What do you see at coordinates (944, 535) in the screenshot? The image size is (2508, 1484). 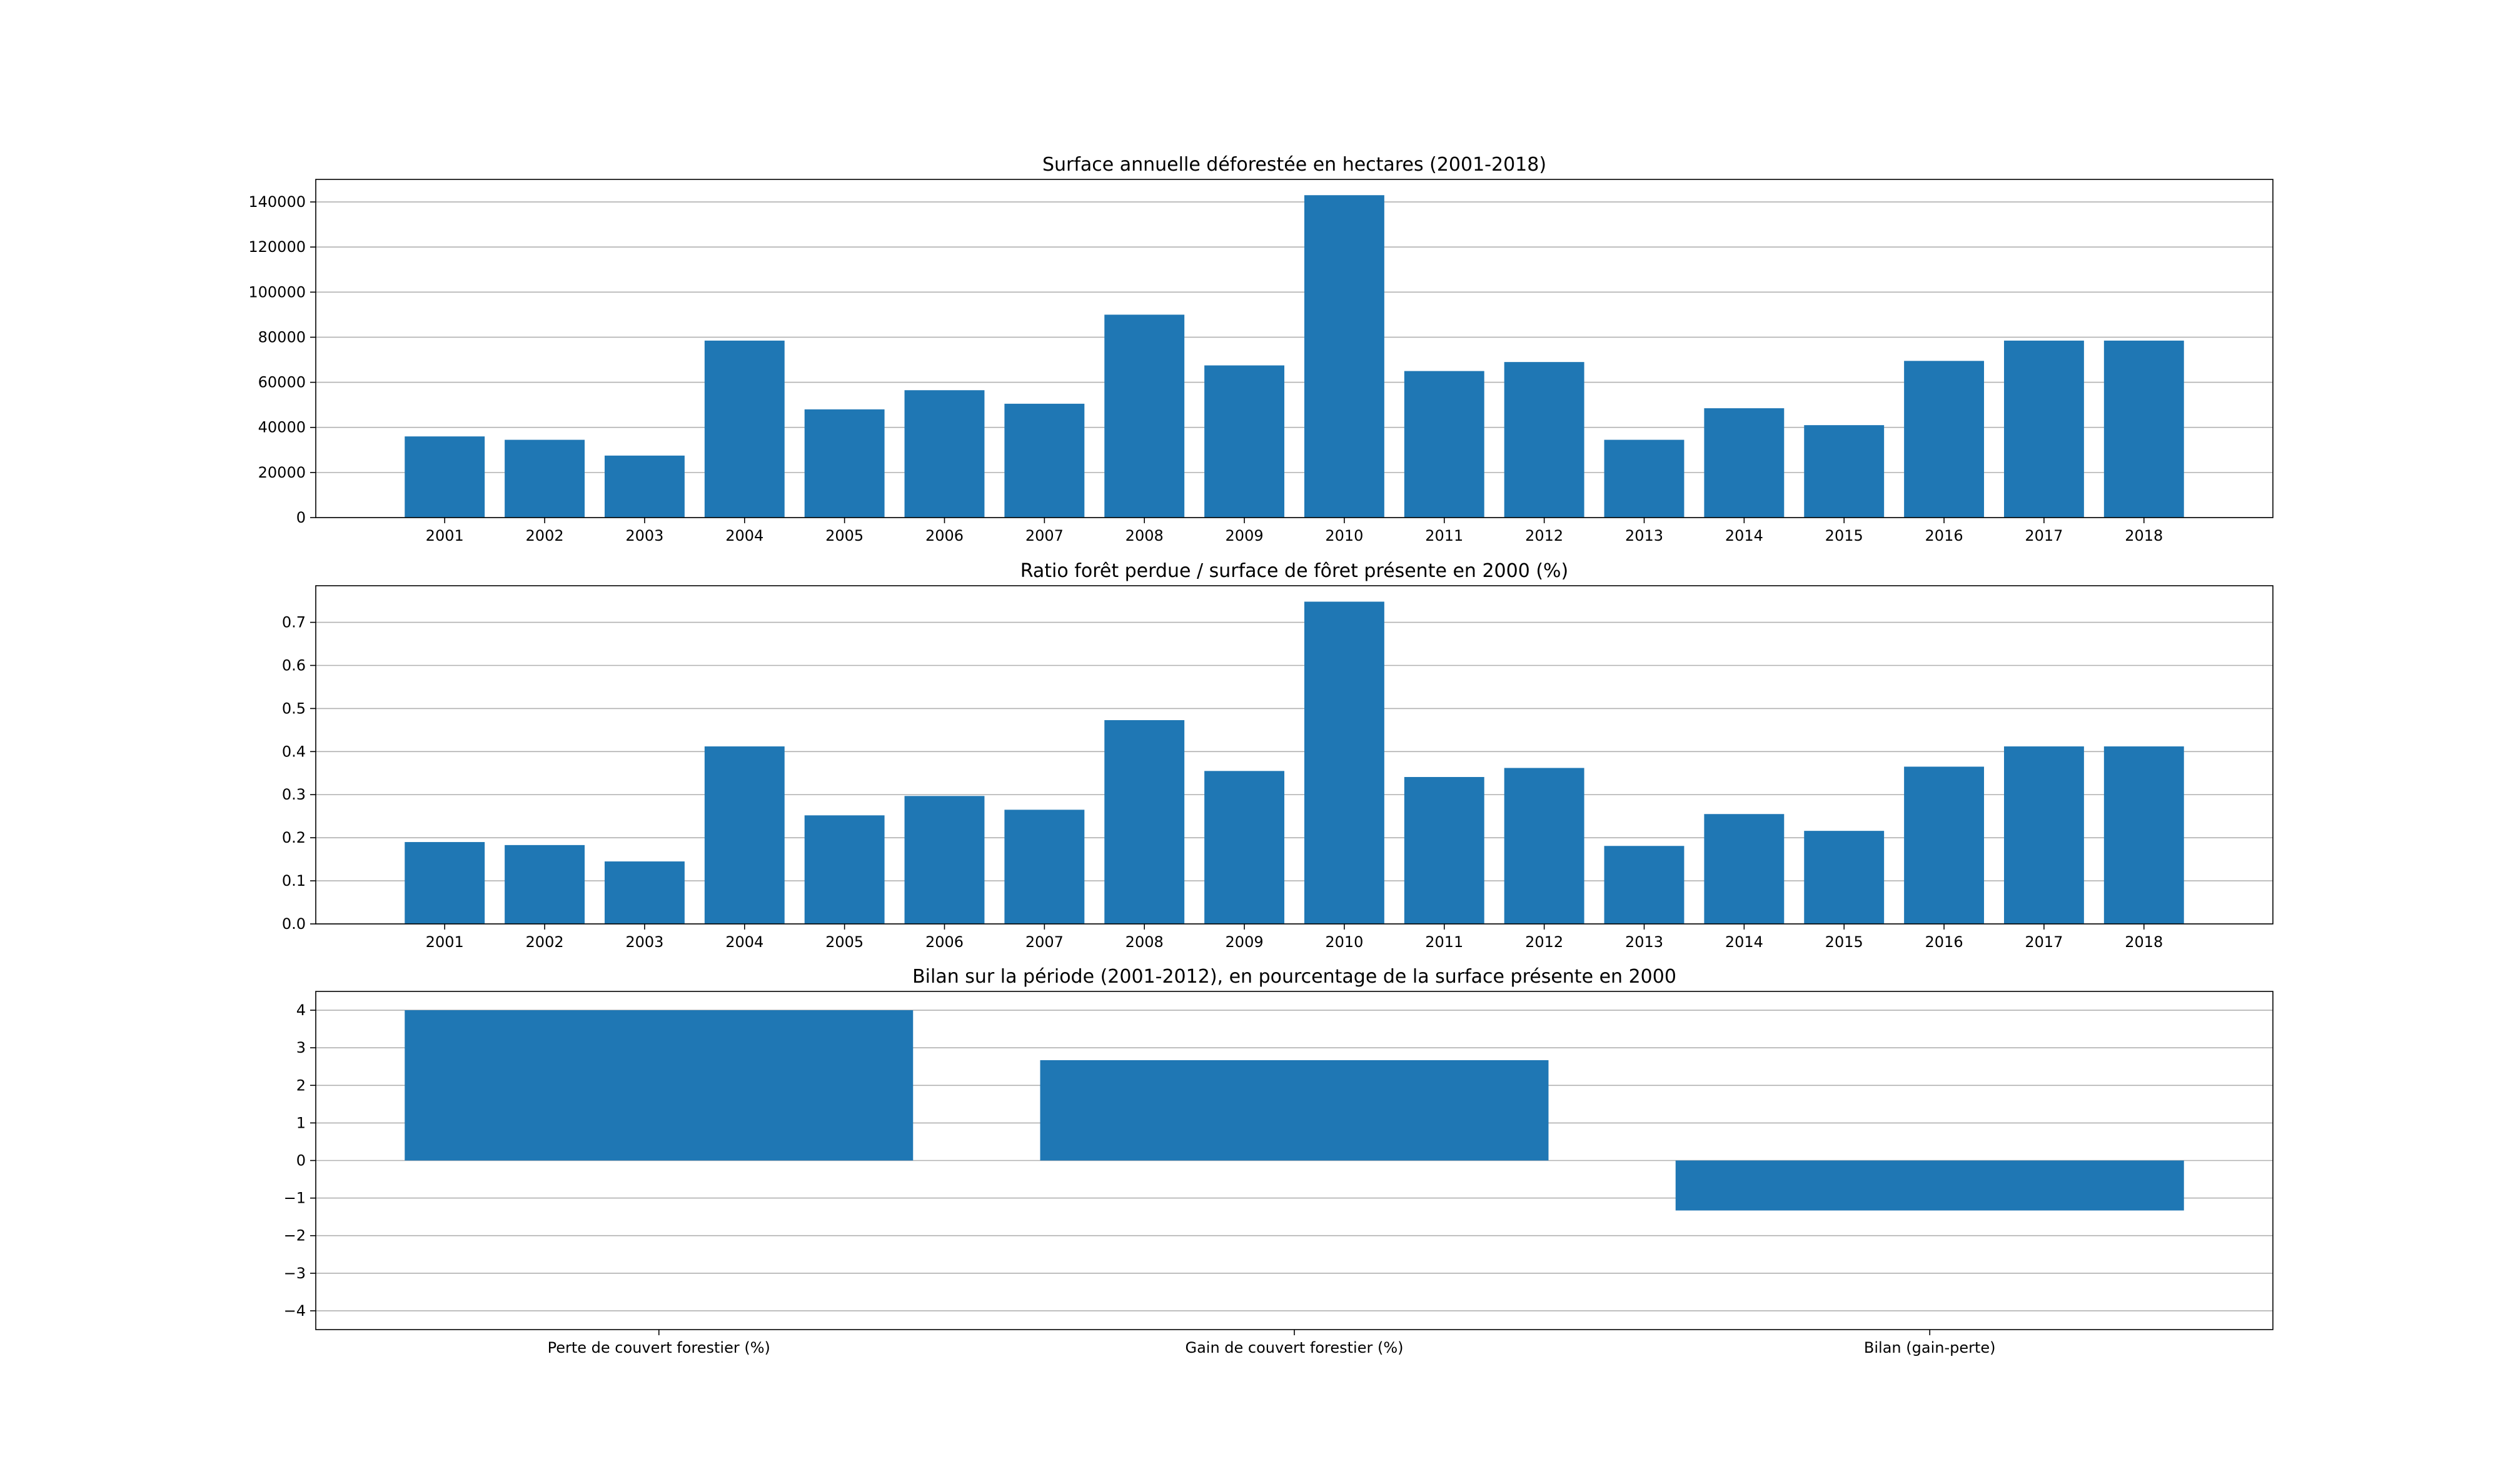 I see `x-tick-label: 2006` at bounding box center [944, 535].